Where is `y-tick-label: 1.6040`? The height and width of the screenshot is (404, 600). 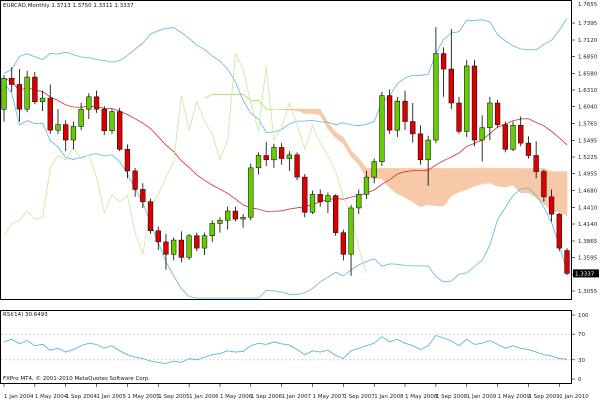
y-tick-label: 1.6040 is located at coordinates (588, 108).